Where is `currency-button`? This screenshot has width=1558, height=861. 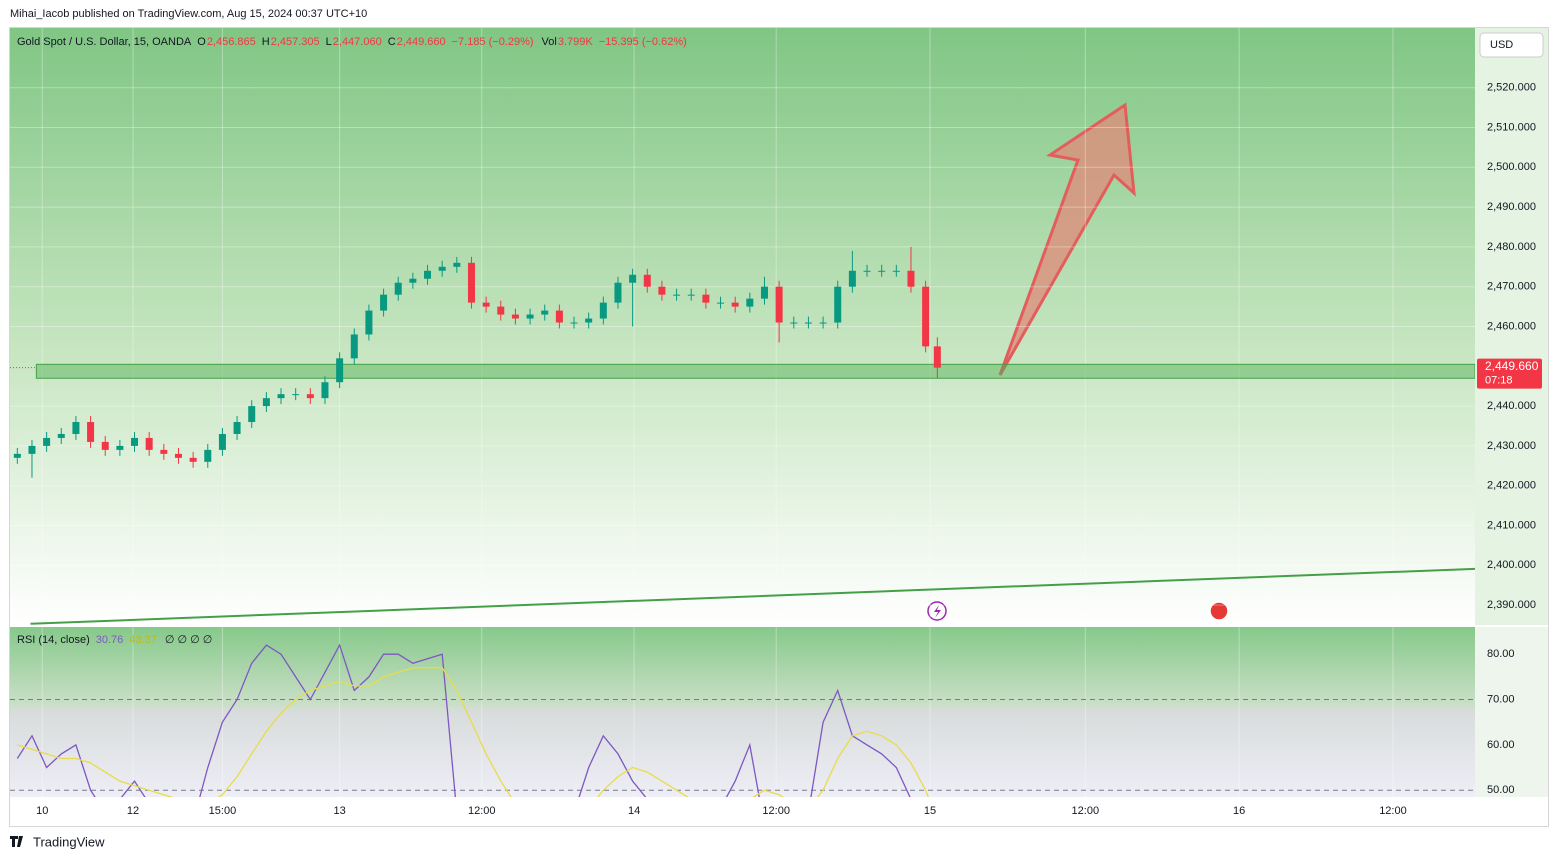 currency-button is located at coordinates (1511, 45).